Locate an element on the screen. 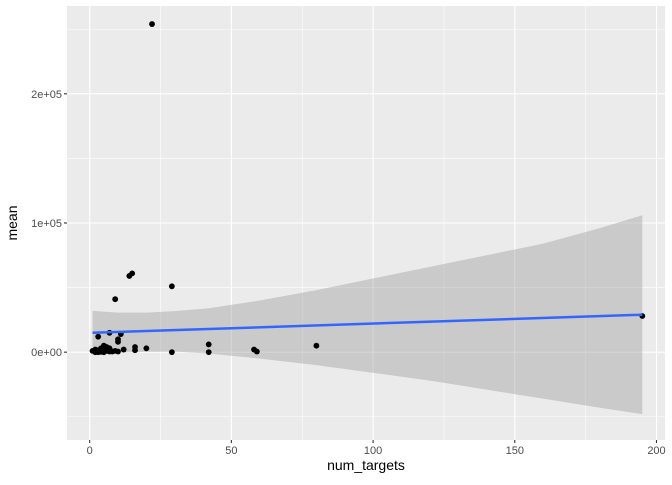 This screenshot has height=485, width=672. x-tick-label: 0 is located at coordinates (90, 451).